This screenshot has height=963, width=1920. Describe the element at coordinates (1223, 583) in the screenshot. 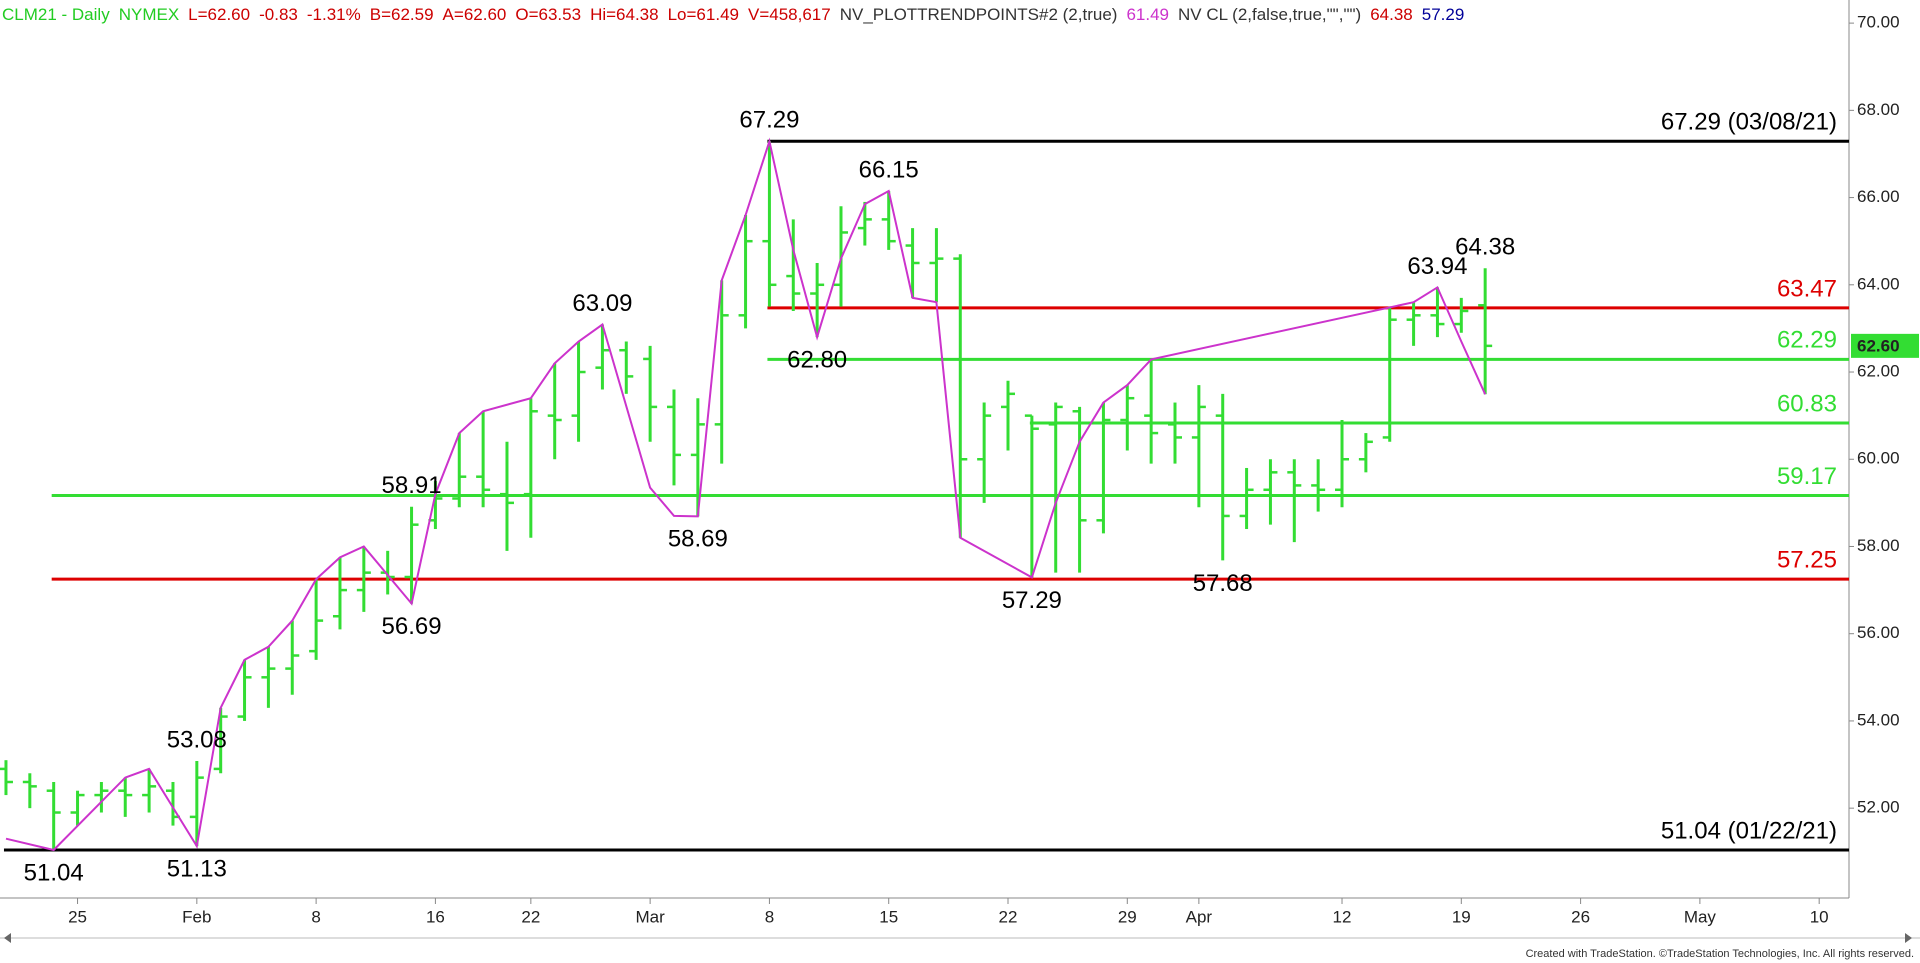

I see `pivot-label: 57.68` at that location.